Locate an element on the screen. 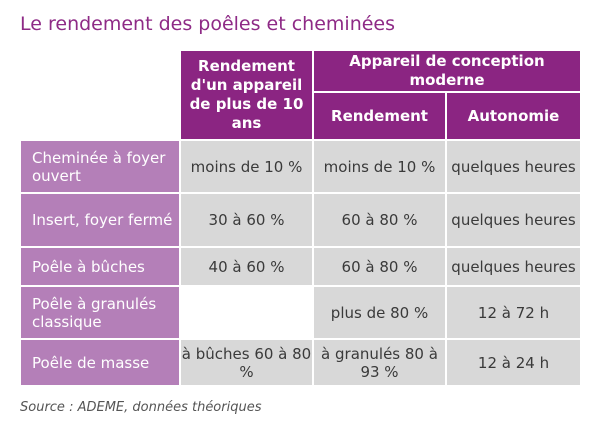 This screenshot has width=612, height=433. cell-old-efficiency: 40 à 60 % is located at coordinates (246, 266).